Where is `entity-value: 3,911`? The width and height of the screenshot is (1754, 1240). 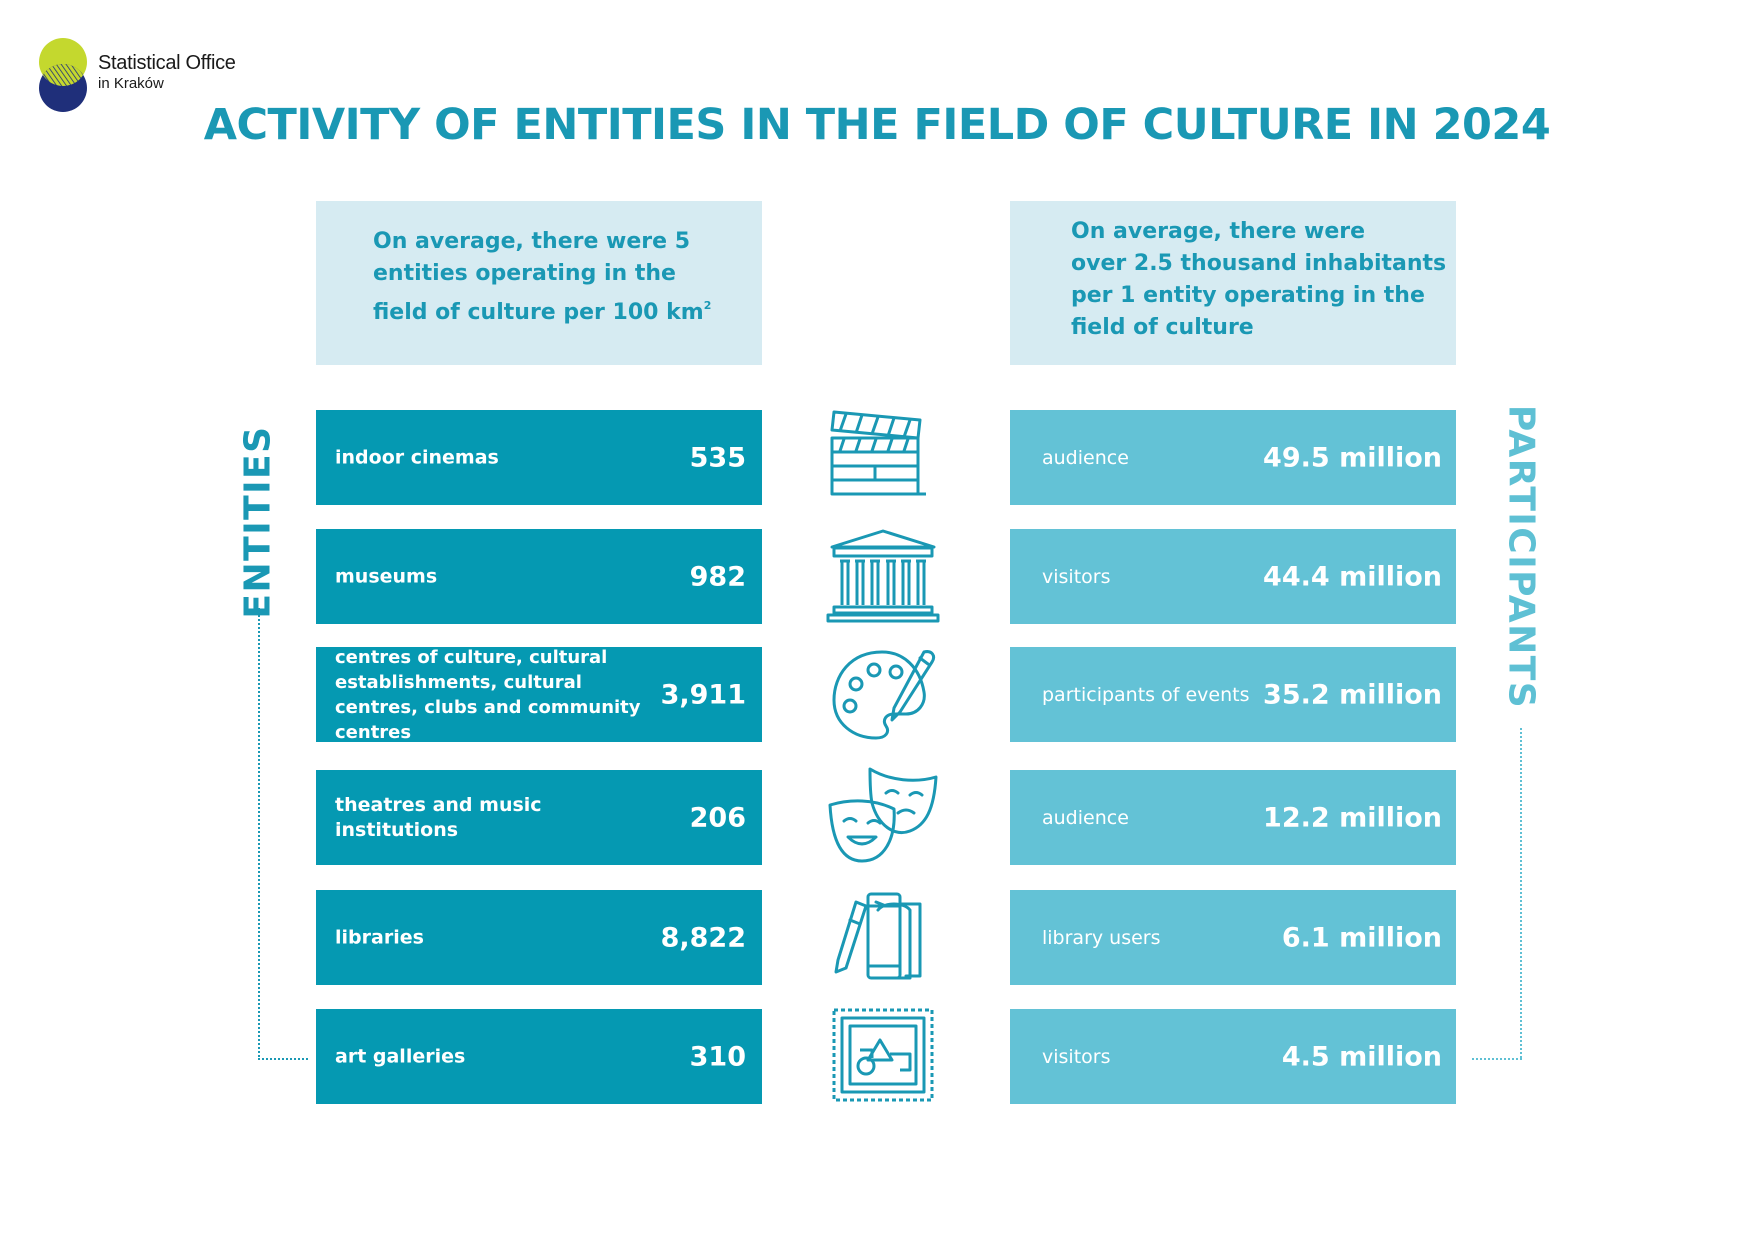 entity-value: 3,911 is located at coordinates (703, 694).